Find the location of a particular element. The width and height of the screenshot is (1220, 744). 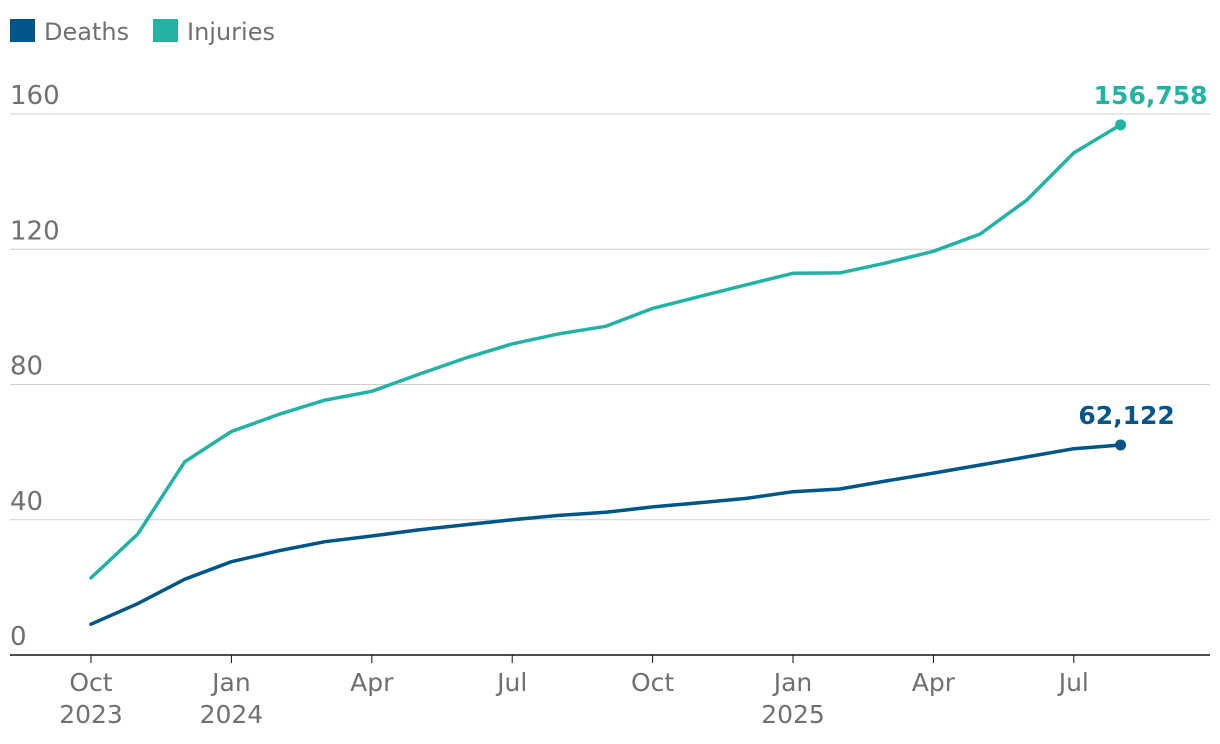

y-tick-label: 160 is located at coordinates (35, 96).